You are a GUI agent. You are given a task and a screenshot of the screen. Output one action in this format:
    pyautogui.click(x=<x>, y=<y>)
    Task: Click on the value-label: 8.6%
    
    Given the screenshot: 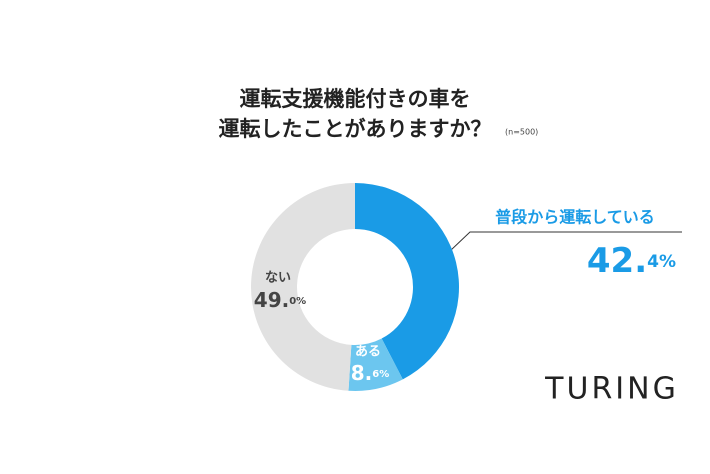 What is the action you would take?
    pyautogui.click(x=370, y=373)
    